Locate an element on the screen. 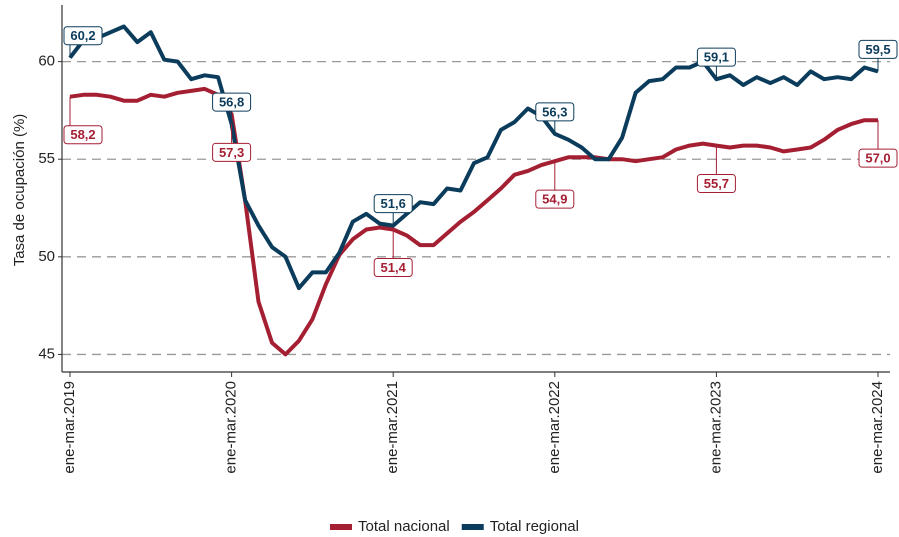  x-tick-label: ene-mar.2024 is located at coordinates (877, 427).